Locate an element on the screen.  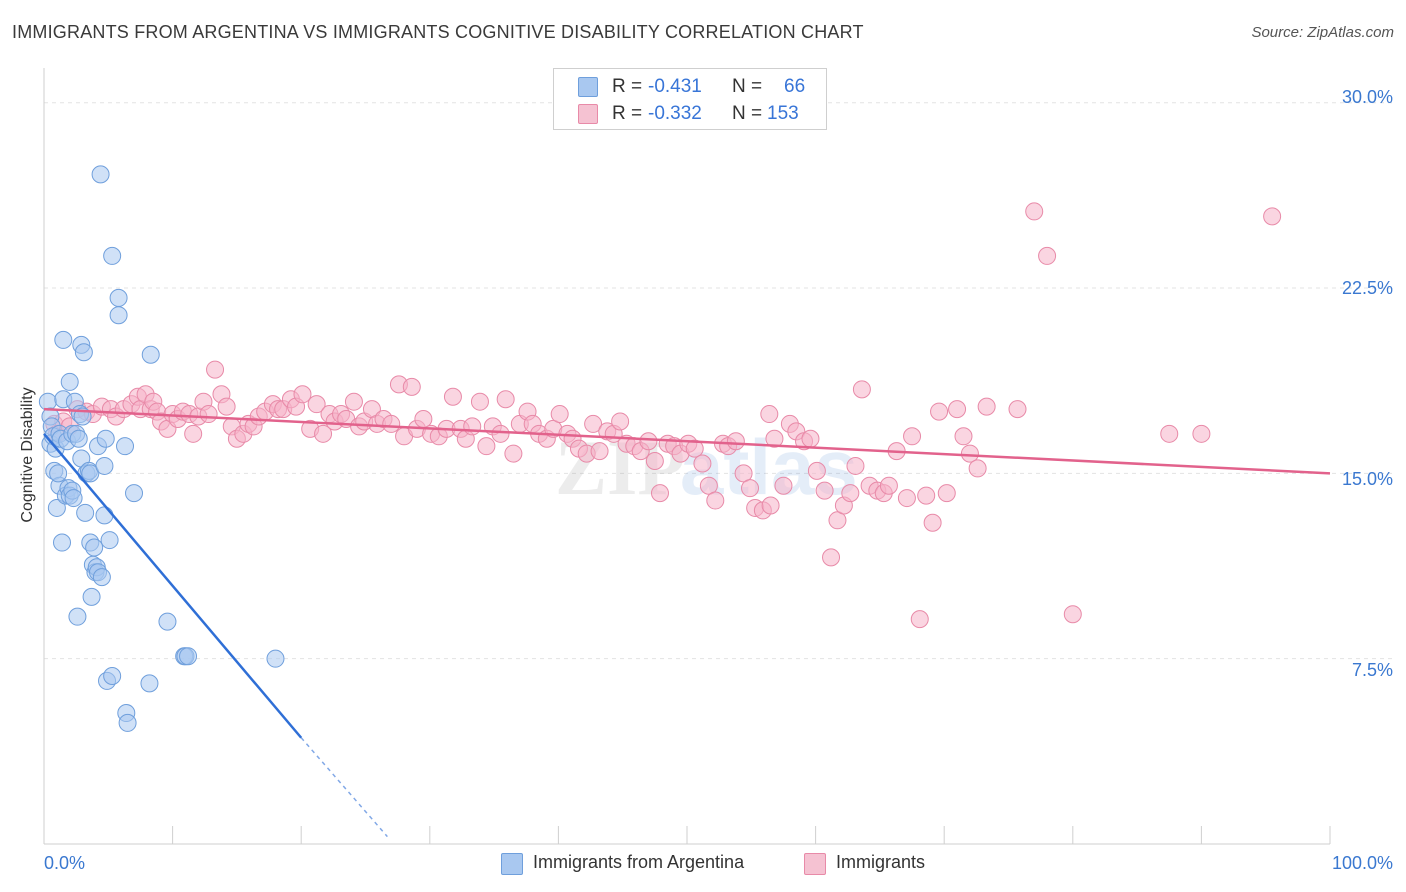
legend-r-value: -0.332 is located at coordinates (675, 113).